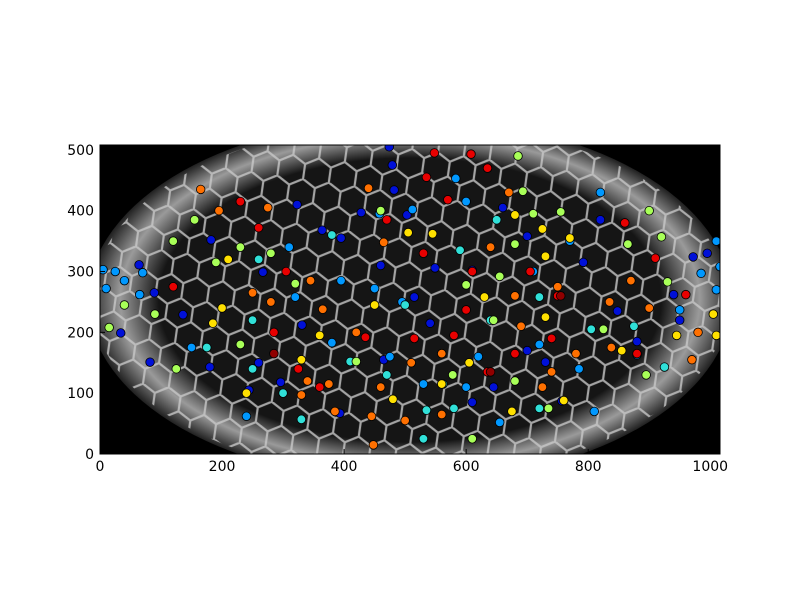 This screenshot has height=600, width=800. Describe the element at coordinates (466, 467) in the screenshot. I see `x-tick-label: 600` at that location.